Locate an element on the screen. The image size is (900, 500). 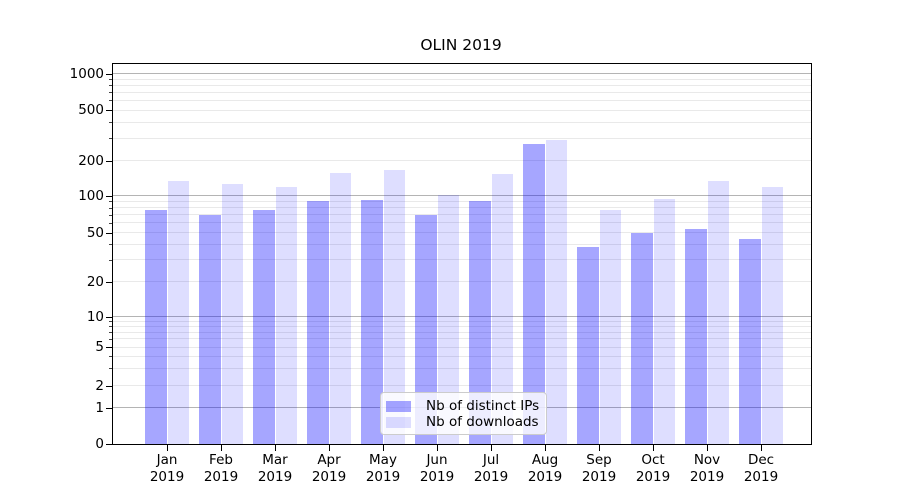
x-tick-label-month: Jun is located at coordinates (437, 460).